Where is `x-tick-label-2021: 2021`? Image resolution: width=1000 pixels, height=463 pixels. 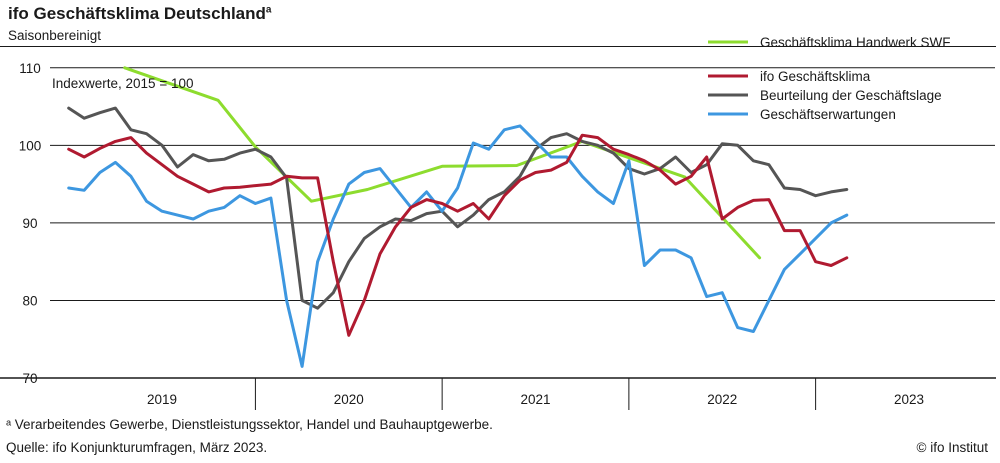
x-tick-label-2021: 2021 is located at coordinates (535, 399).